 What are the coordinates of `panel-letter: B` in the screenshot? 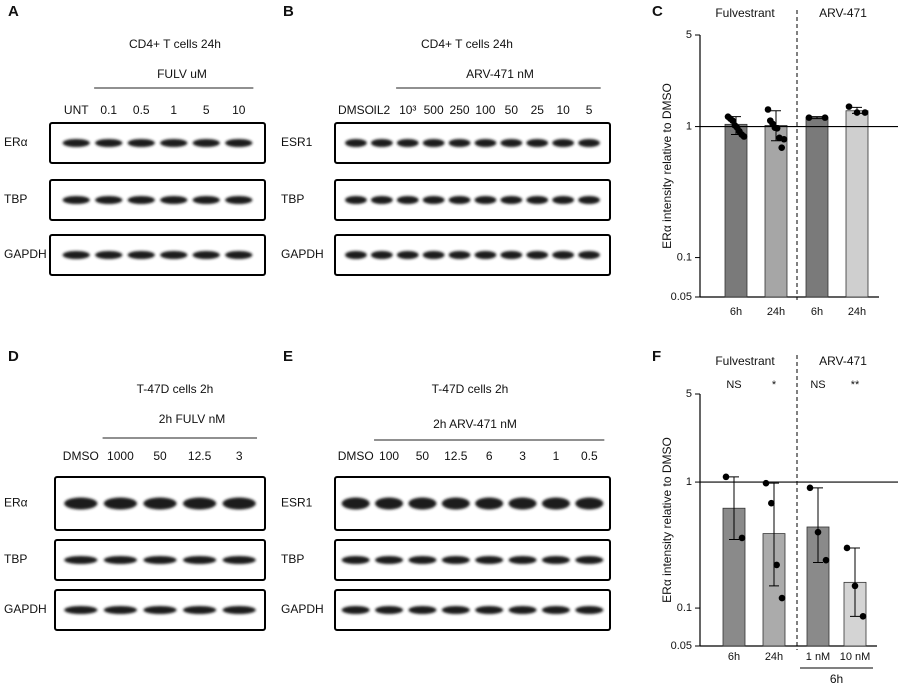 It's located at (288, 11).